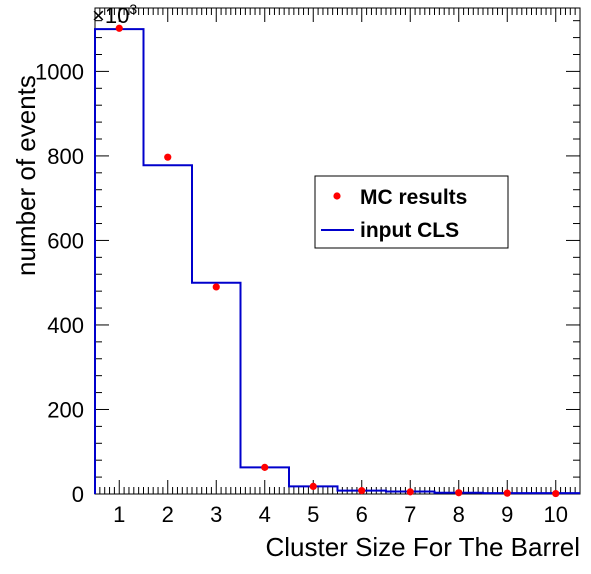 This screenshot has height=574, width=591. Describe the element at coordinates (556, 514) in the screenshot. I see `x-tick-label: 10` at that location.